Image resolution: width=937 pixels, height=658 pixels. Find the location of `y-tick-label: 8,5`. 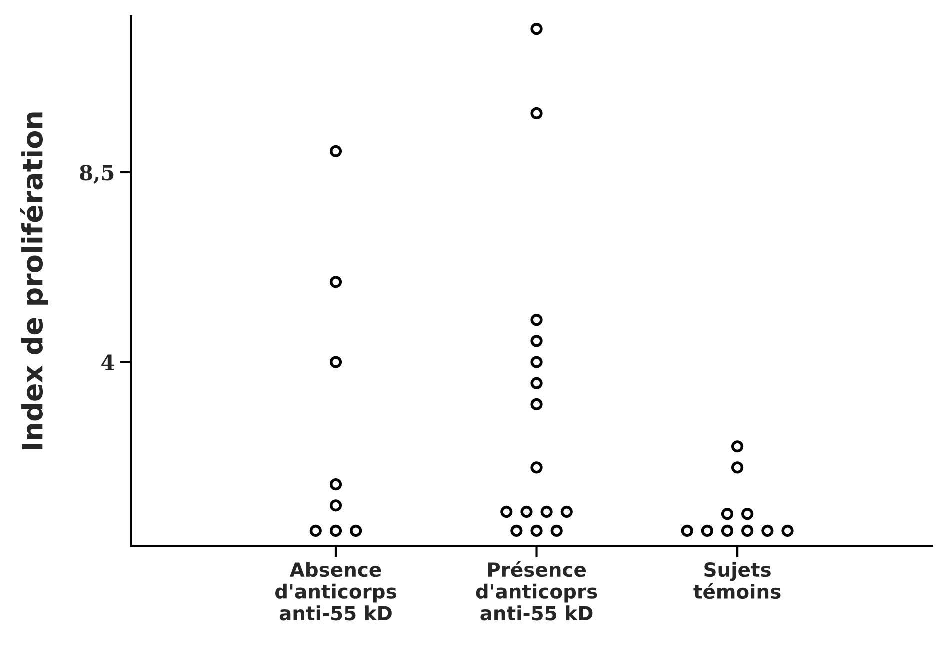

y-tick-label: 8,5 is located at coordinates (97, 174).